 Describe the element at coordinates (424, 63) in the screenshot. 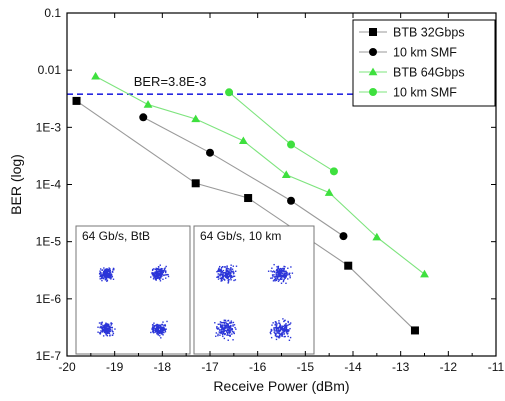

I see `legend: BTB 32Gbps 10 km SMF BTB 64Gbps 10 km SMF` at that location.